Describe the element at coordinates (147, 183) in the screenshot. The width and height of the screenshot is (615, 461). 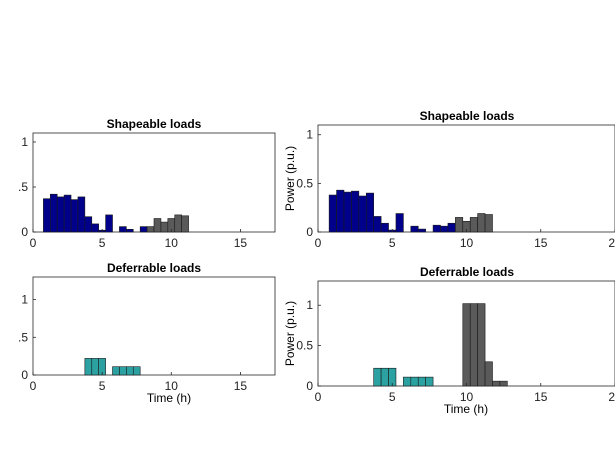
I see `chart-left-top: 0 5 10 15 0 .5 1 Shapeable loads` at that location.